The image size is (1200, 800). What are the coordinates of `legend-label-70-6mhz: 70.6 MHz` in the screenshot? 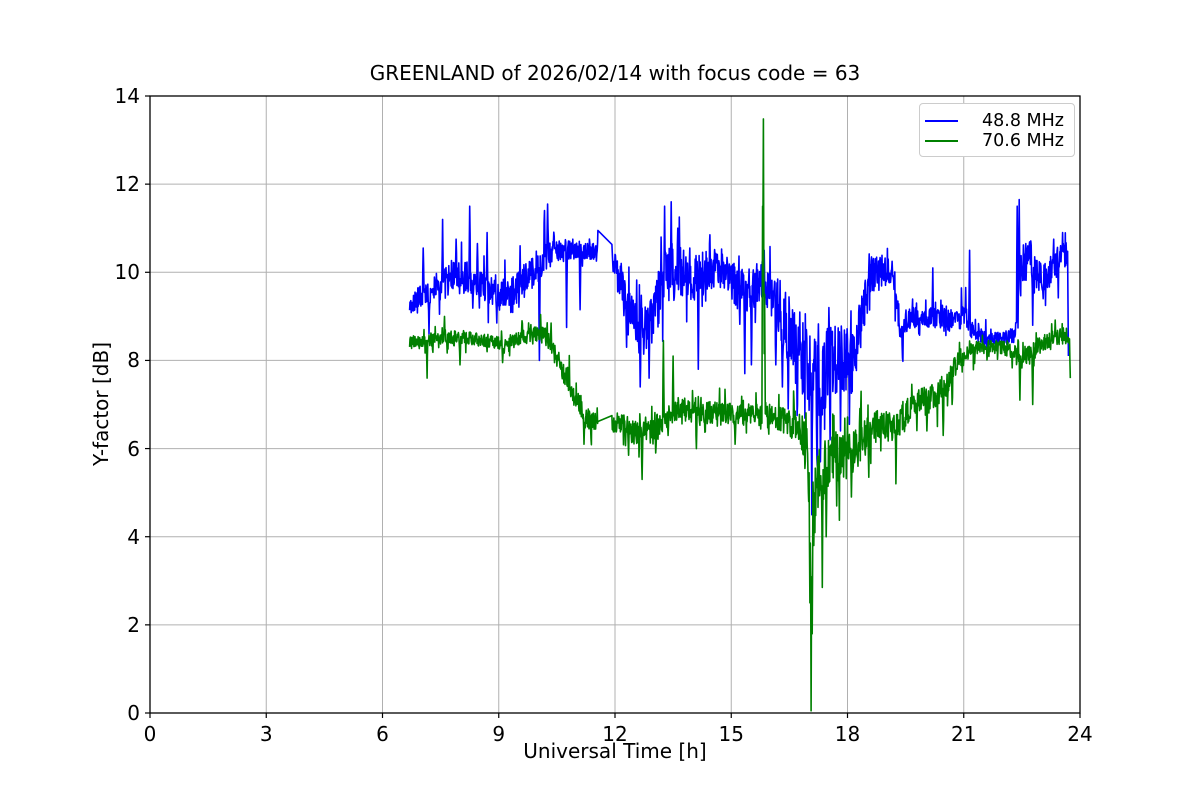 It's located at (1023, 141).